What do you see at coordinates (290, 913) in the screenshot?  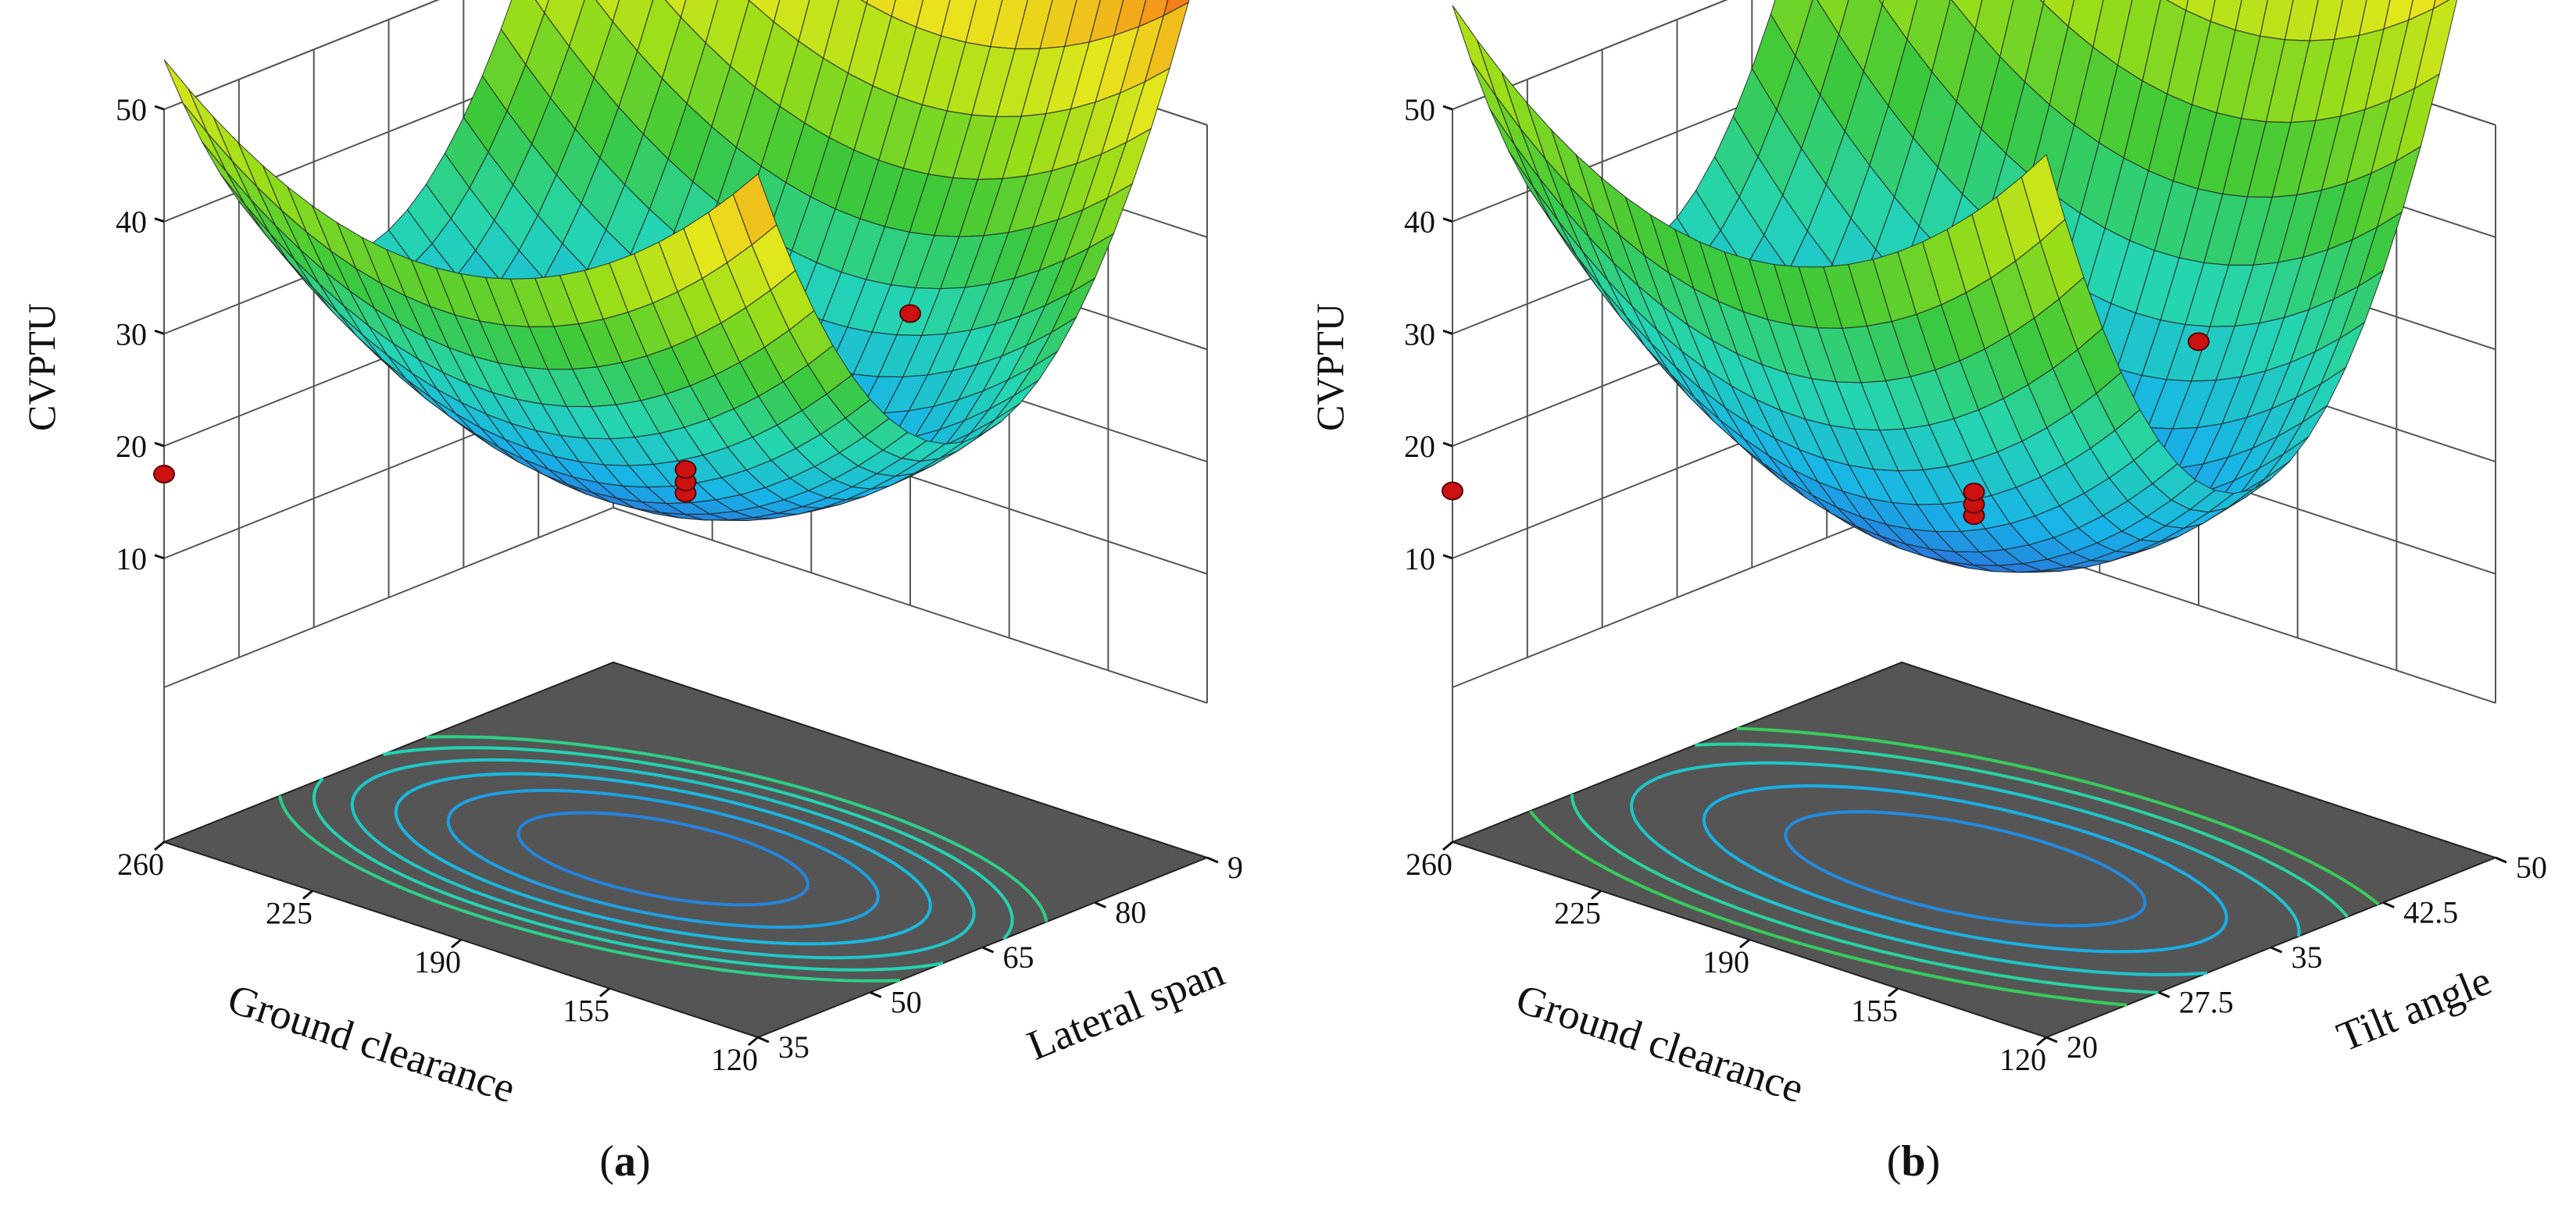 I see `chart-a-x-tick-label: 225` at bounding box center [290, 913].